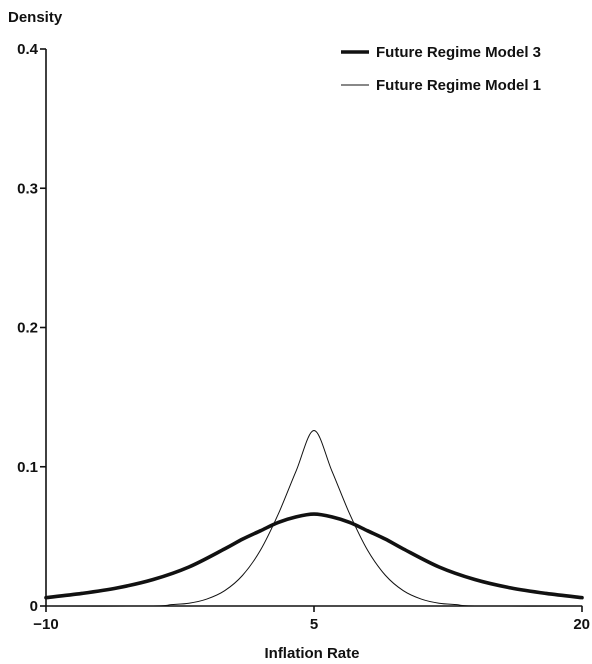 This screenshot has width=592, height=664. What do you see at coordinates (458, 52) in the screenshot?
I see `legend-label-1: Future Regime Model 3` at bounding box center [458, 52].